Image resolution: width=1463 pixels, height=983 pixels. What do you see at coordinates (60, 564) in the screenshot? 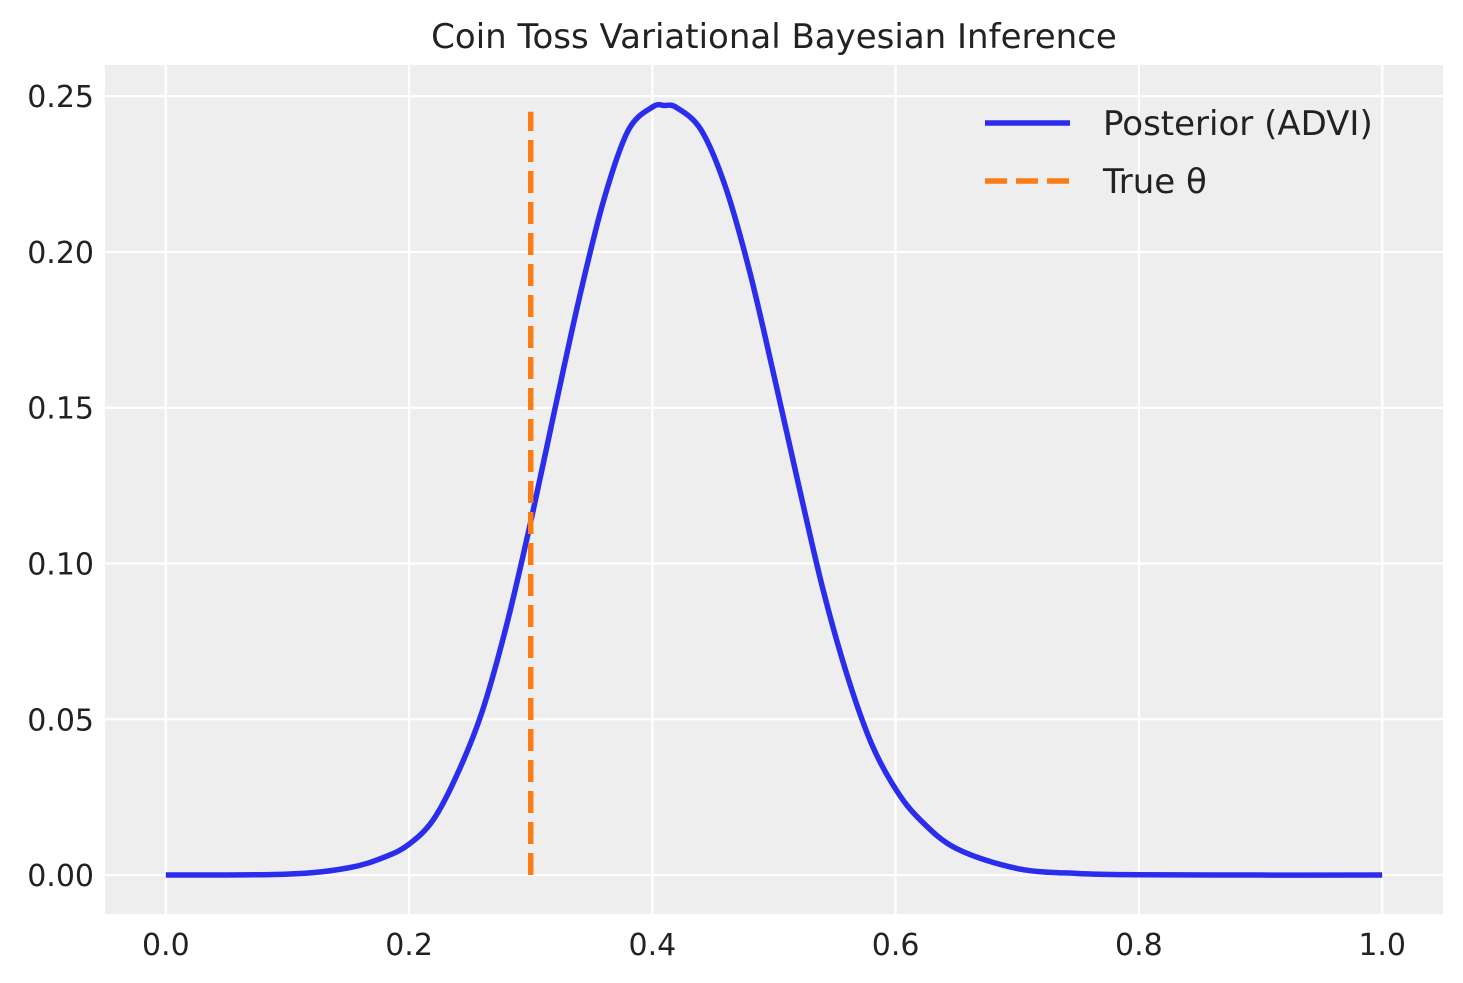
I see `y-tick-label: 0.10` at bounding box center [60, 564].